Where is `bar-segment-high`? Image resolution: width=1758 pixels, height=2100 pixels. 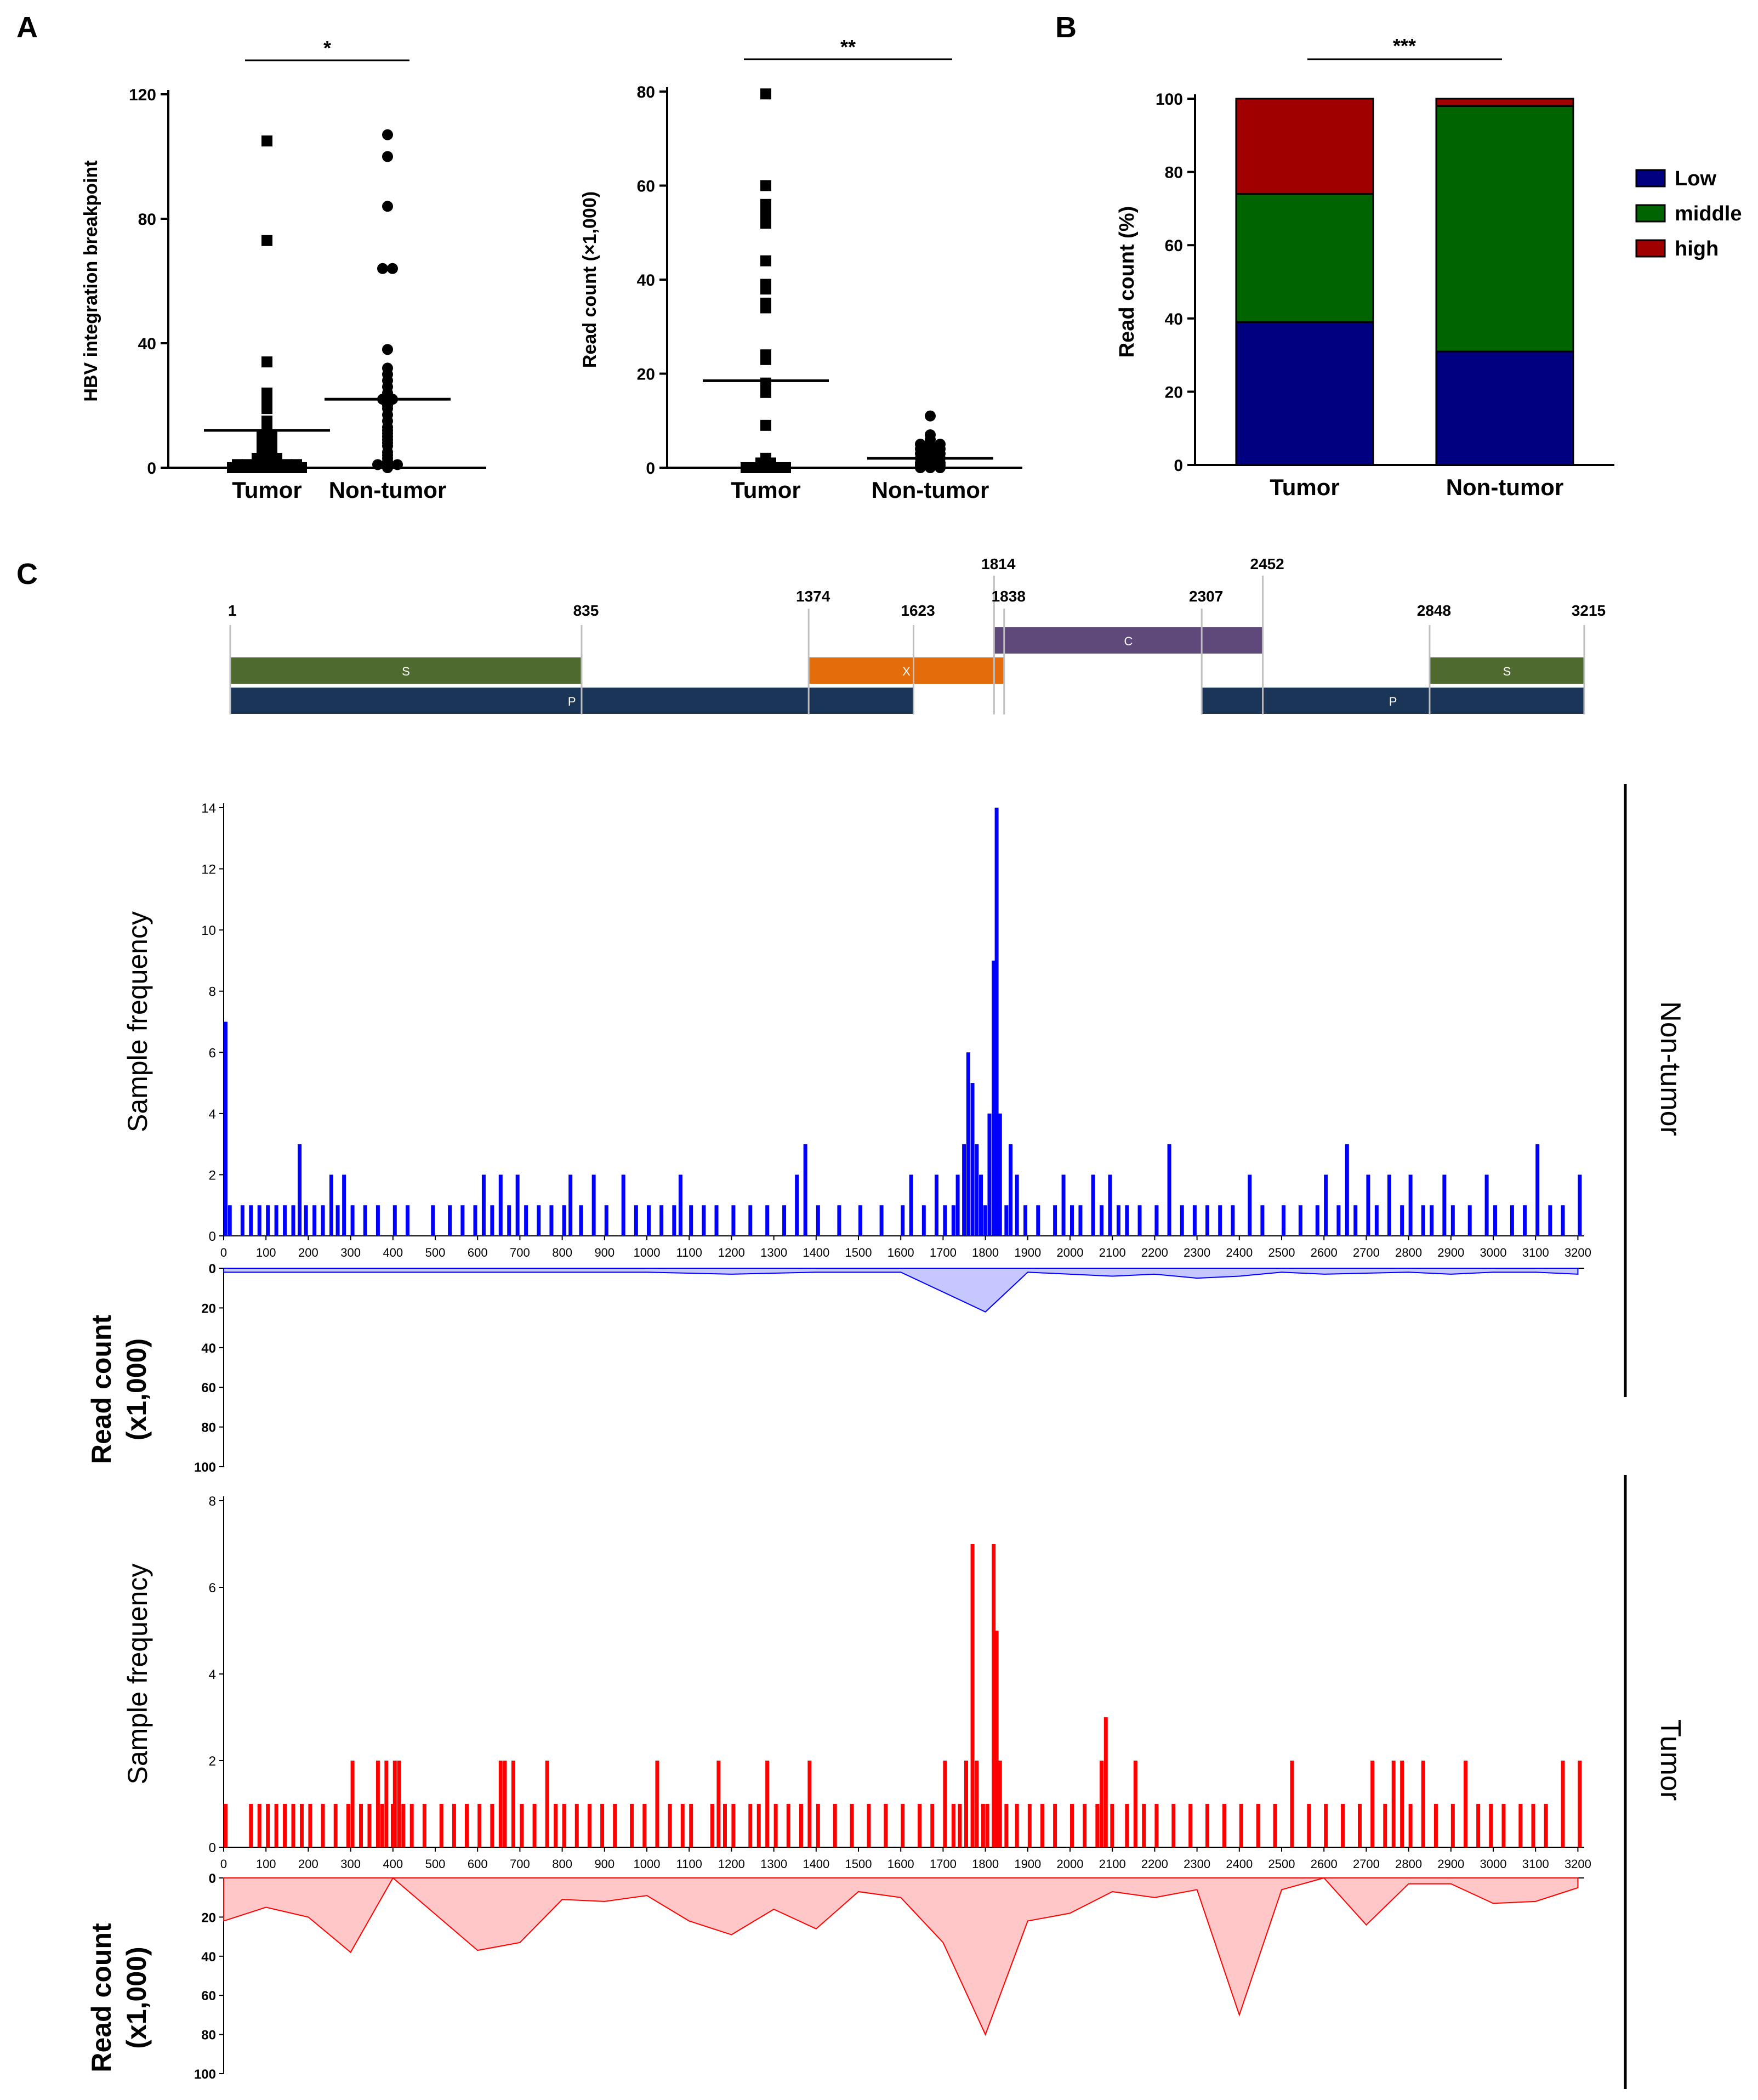
bar-segment-high is located at coordinates (1304, 146).